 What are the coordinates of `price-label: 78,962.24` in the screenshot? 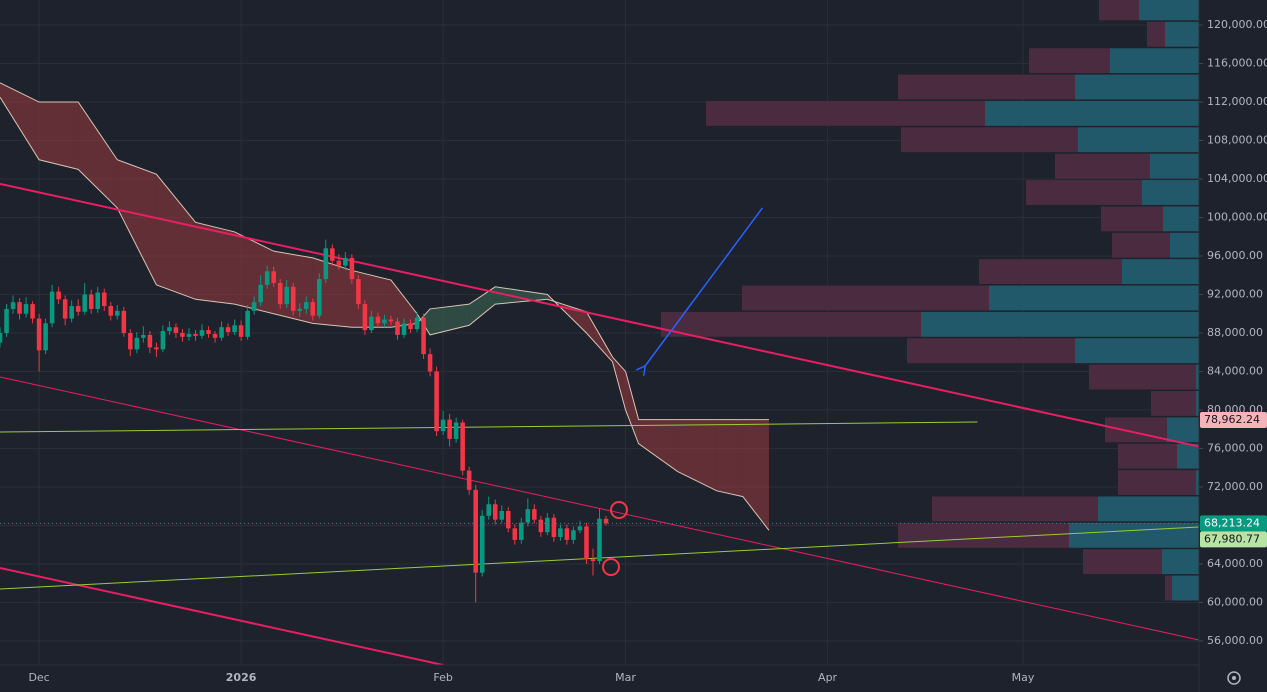 It's located at (1232, 419).